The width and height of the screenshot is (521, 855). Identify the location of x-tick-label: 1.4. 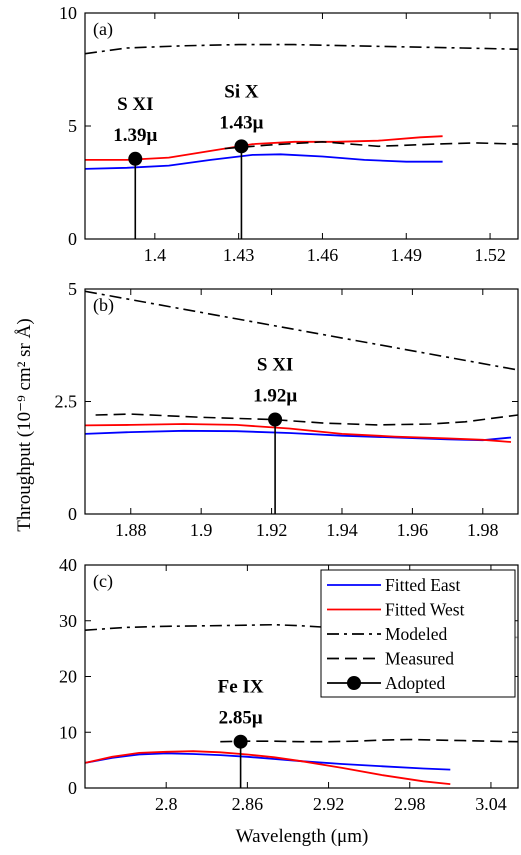
(155, 255).